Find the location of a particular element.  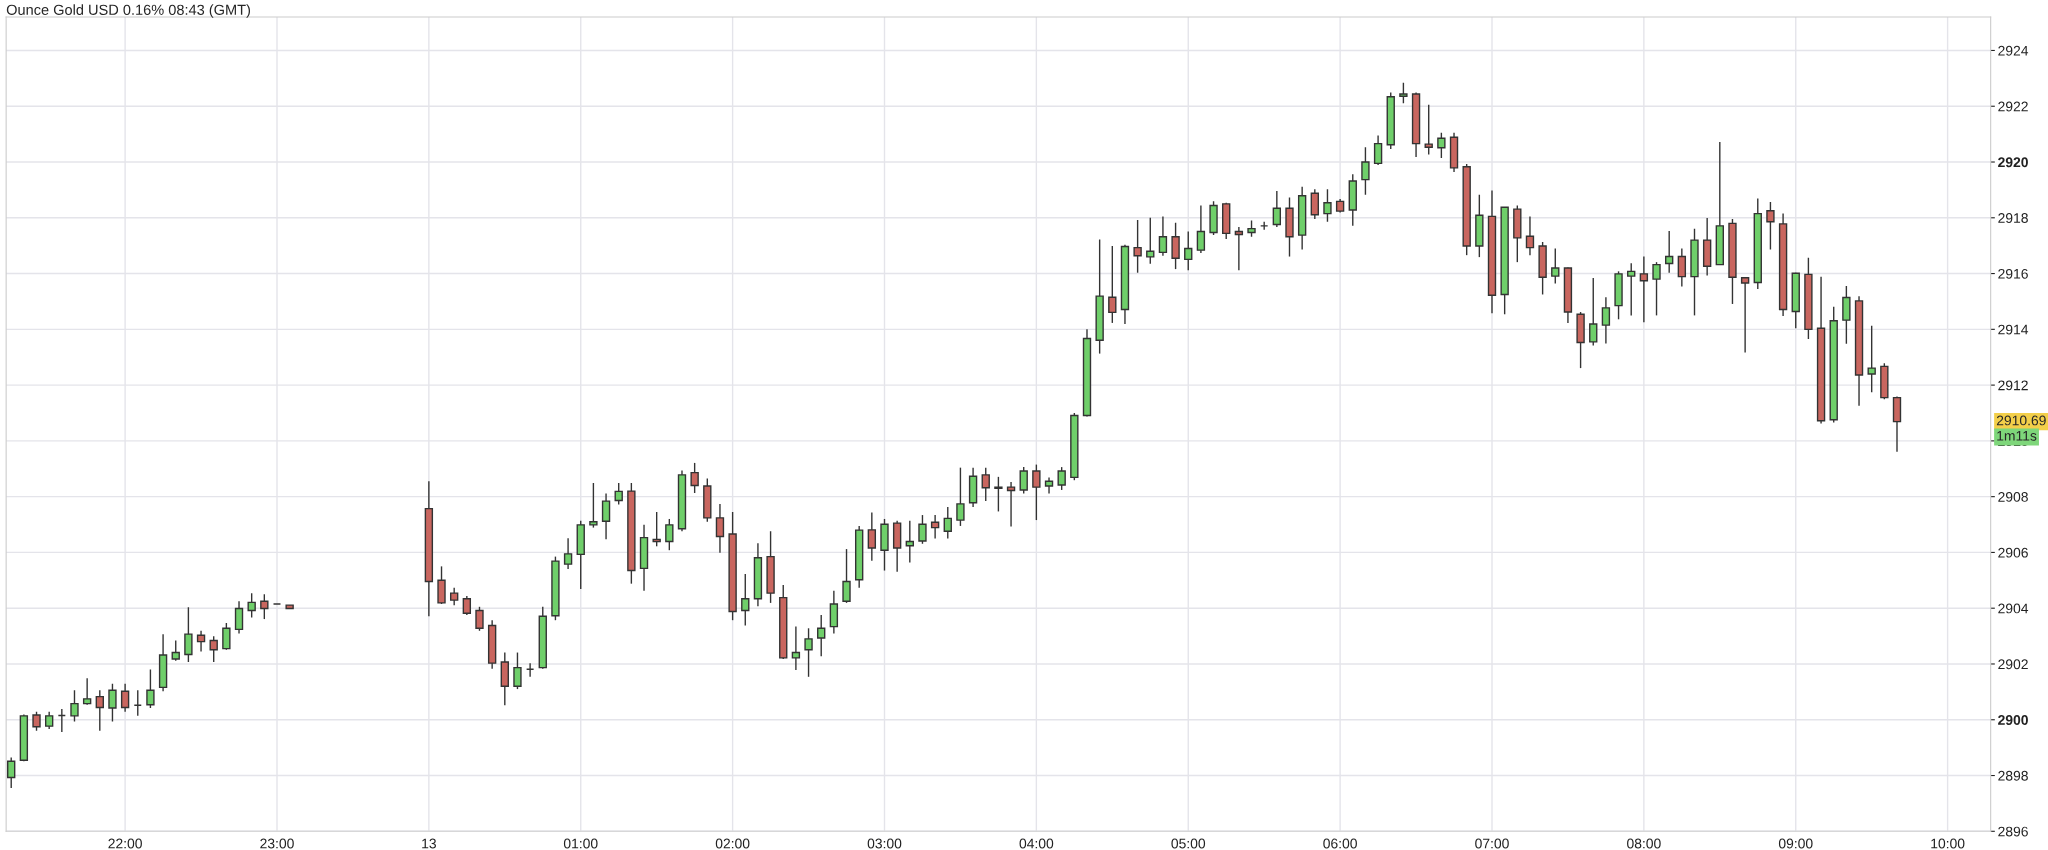

y-tick-label: 2904 is located at coordinates (2013, 608).